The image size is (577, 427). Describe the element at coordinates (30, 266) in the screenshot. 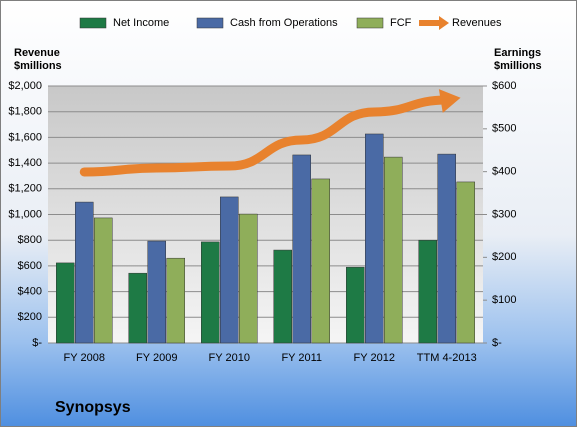

I see `y-tick-label: $600` at that location.